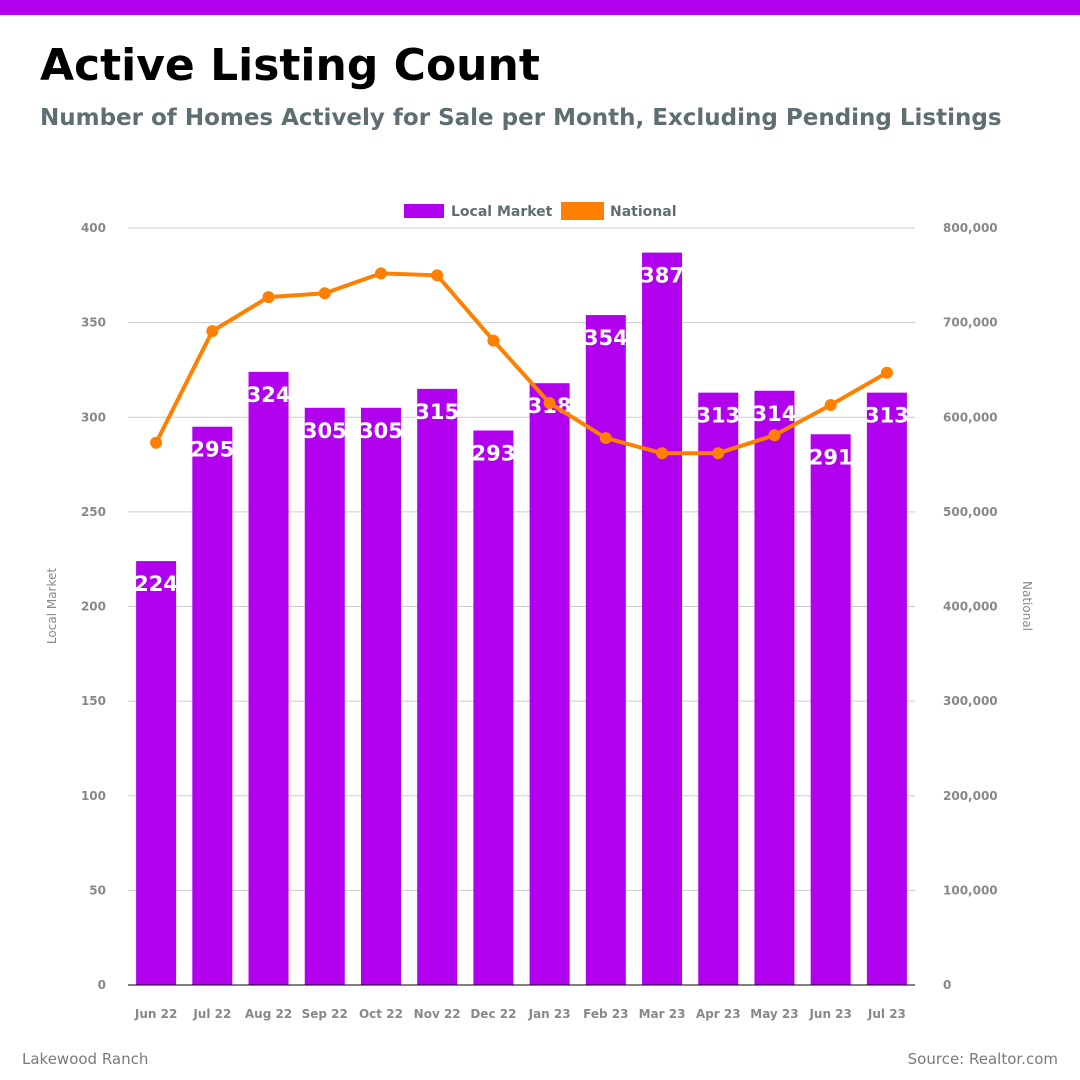 Image resolution: width=1080 pixels, height=1080 pixels. What do you see at coordinates (268, 1014) in the screenshot?
I see `x-tick-label: Aug 22` at bounding box center [268, 1014].